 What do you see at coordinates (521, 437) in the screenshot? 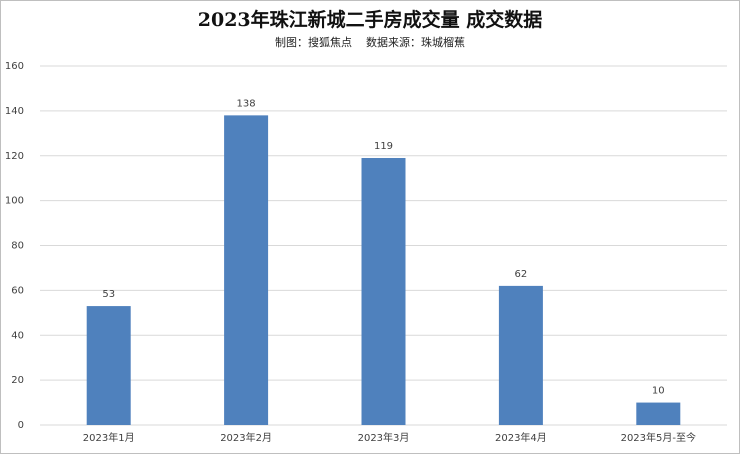
I see `x-tick-label: 2023年4月` at bounding box center [521, 437].